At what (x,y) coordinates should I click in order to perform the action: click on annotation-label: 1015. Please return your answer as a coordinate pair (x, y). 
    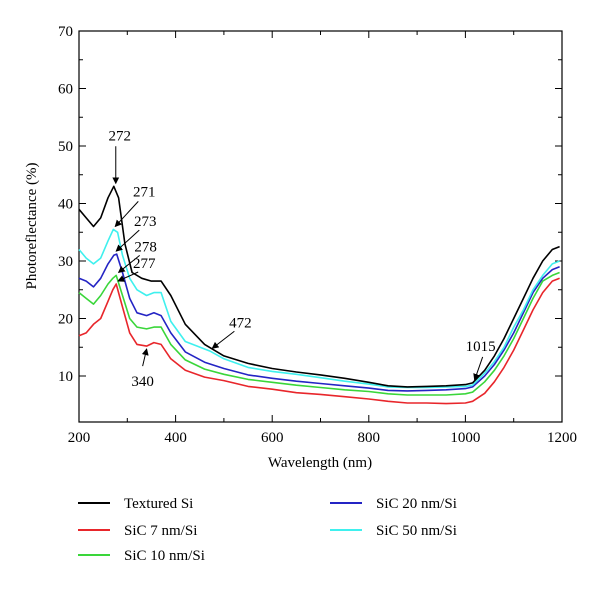
    Looking at the image, I should click on (481, 347).